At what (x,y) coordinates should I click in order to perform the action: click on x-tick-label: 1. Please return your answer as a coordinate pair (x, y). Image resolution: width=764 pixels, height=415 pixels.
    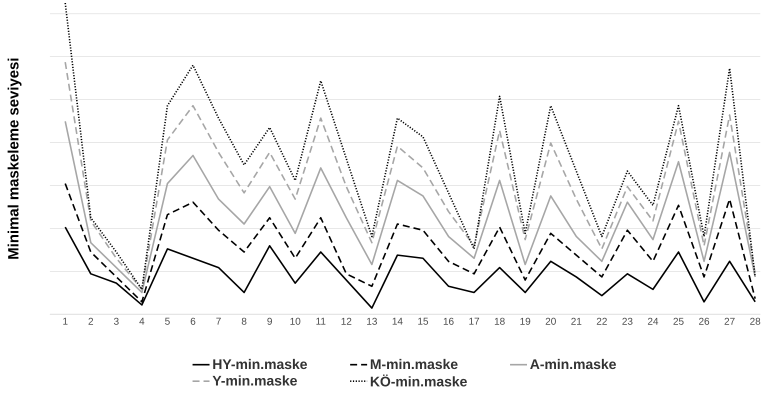
    Looking at the image, I should click on (65, 321).